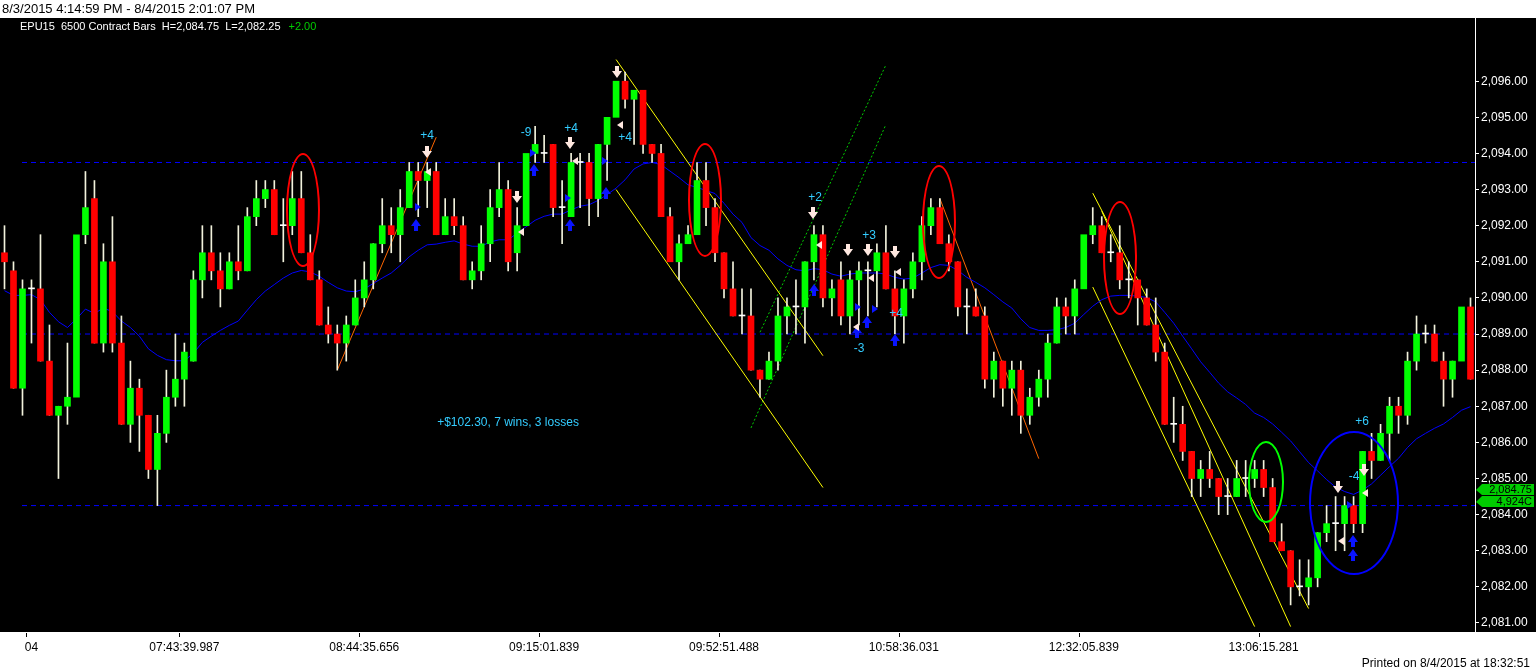  I want to click on y-tick-label: 2,087.00, so click(1505, 405).